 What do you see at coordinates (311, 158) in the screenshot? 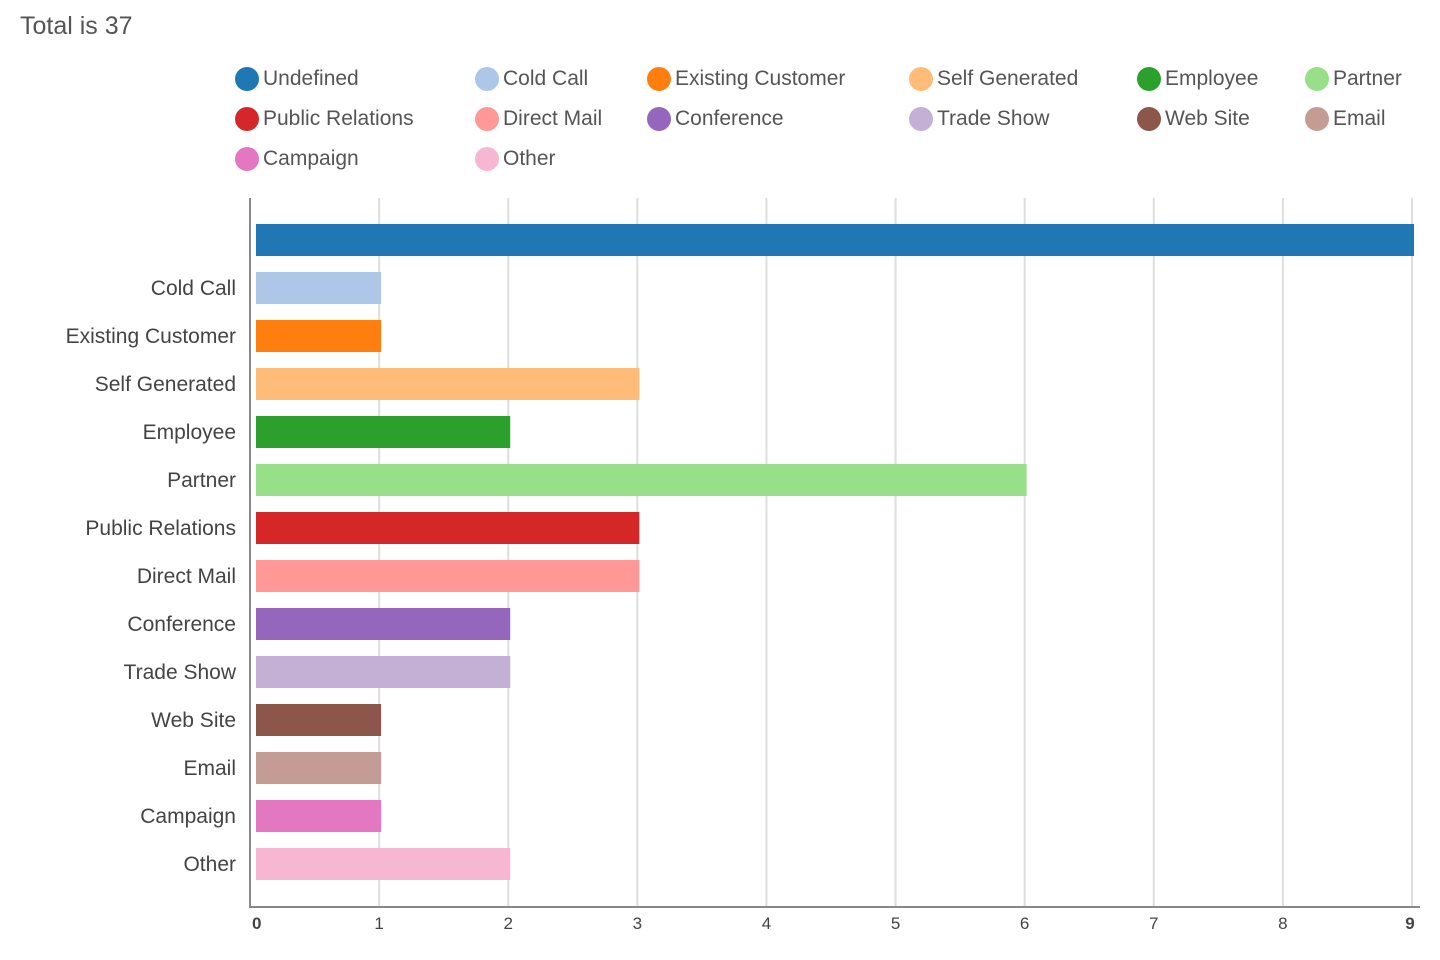
I see `legend-label: Campaign` at bounding box center [311, 158].